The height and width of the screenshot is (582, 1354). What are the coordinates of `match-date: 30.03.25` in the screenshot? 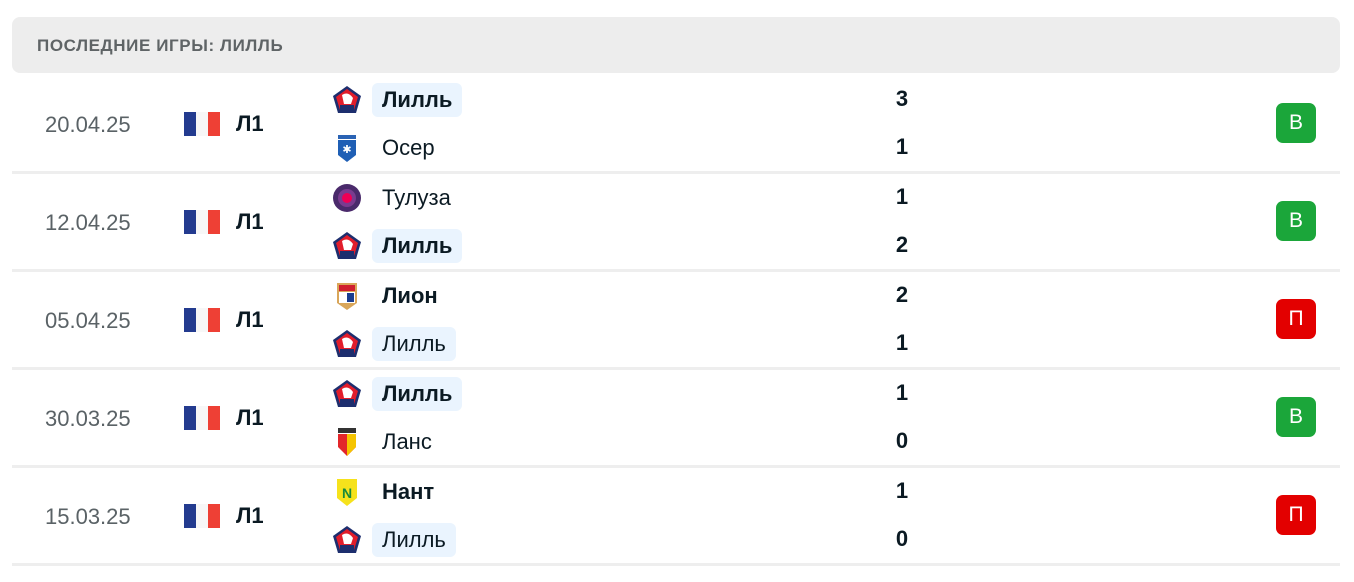 It's located at (88, 418).